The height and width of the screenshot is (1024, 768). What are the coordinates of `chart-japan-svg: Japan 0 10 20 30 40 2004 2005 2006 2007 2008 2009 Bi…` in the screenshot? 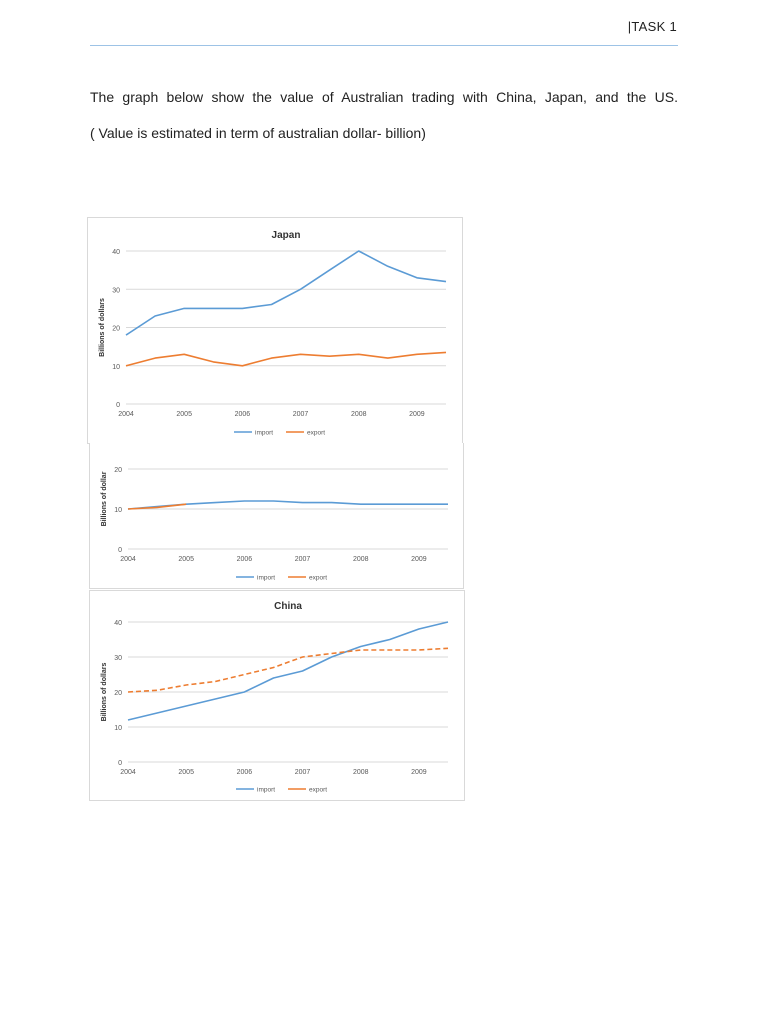 It's located at (273, 333).